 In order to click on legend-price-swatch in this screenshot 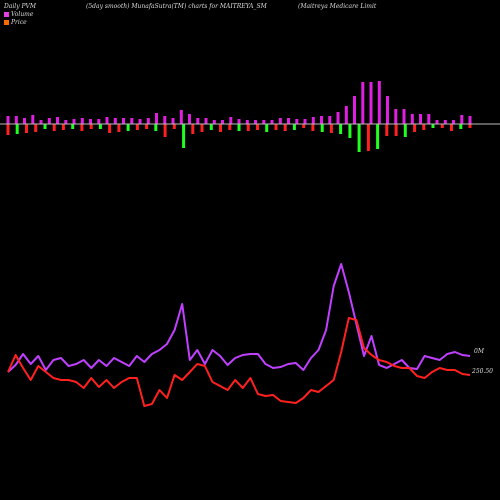, I will do `click(6, 22)`.